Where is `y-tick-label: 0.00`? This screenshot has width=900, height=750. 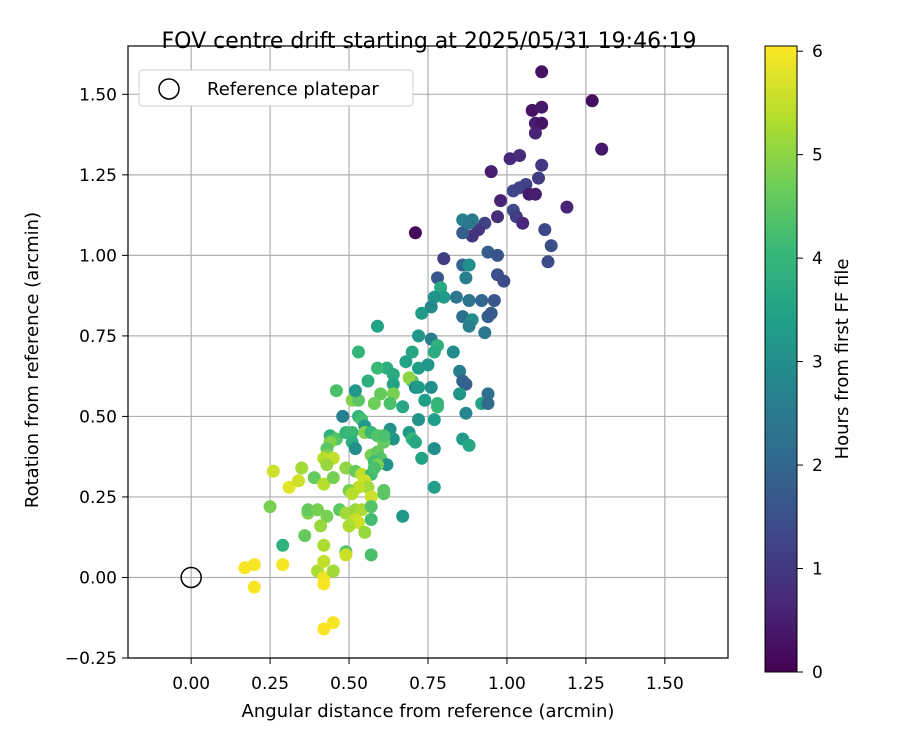
y-tick-label: 0.00 is located at coordinates (98, 578).